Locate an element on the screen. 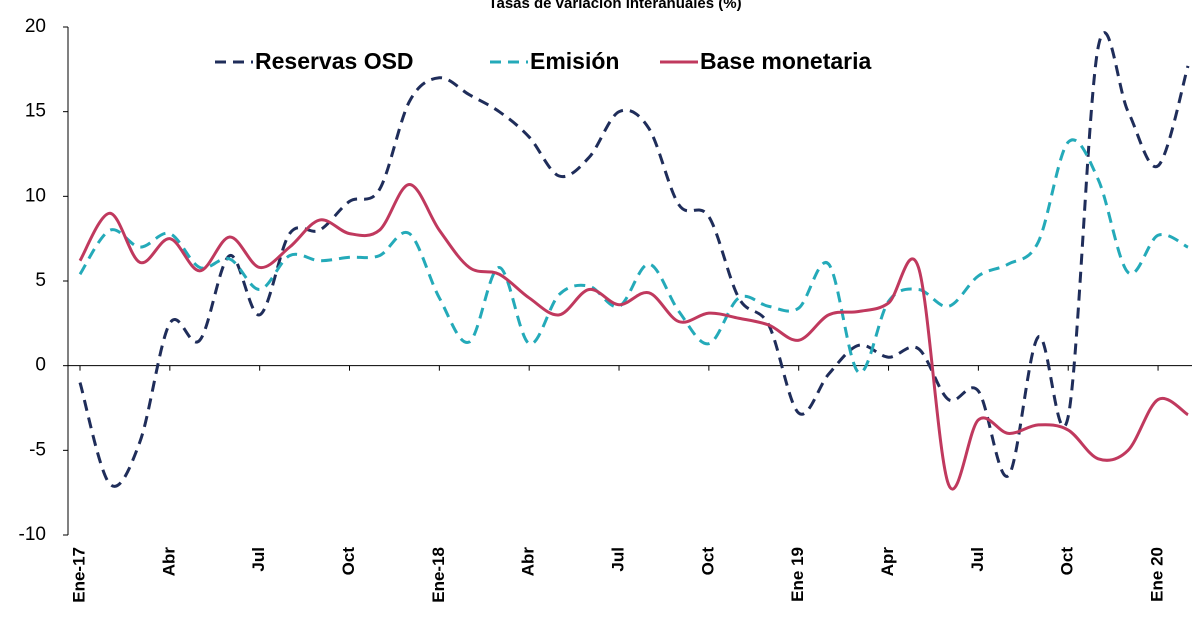 The width and height of the screenshot is (1195, 628). y-tick-label: 20 is located at coordinates (35, 26).